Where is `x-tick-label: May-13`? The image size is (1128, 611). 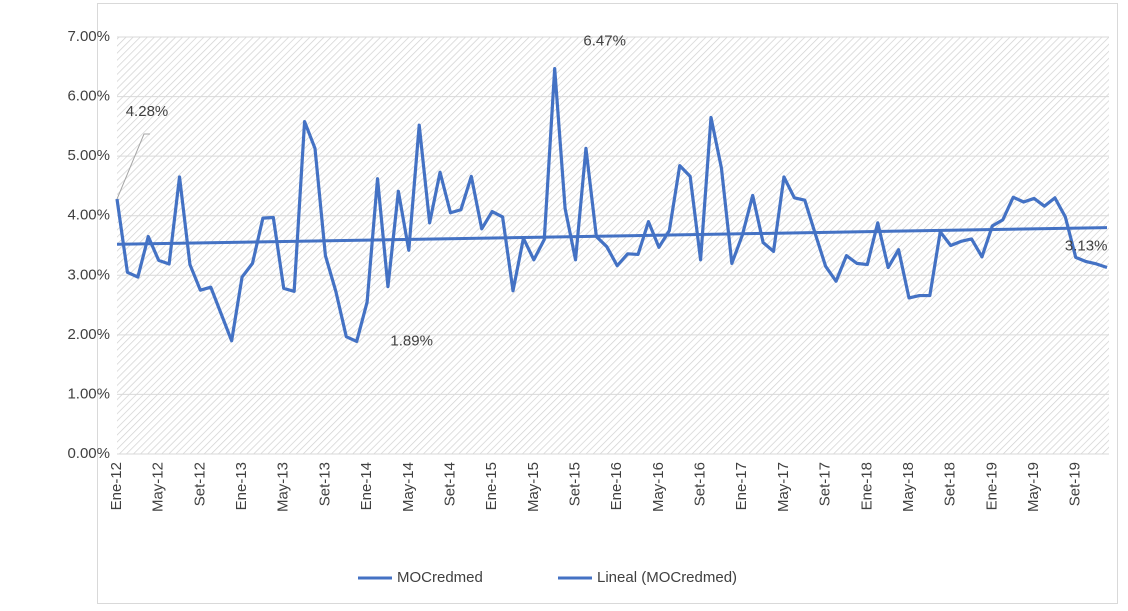 x-tick-label: May-13 is located at coordinates (283, 487).